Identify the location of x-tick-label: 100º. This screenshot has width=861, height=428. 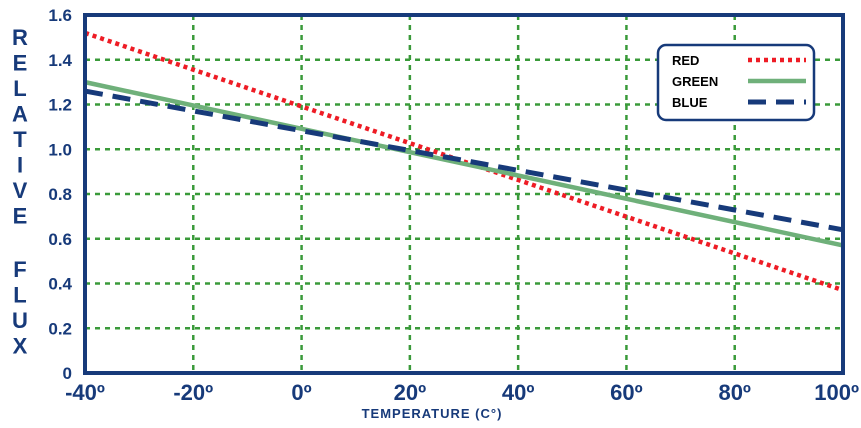
(836, 392).